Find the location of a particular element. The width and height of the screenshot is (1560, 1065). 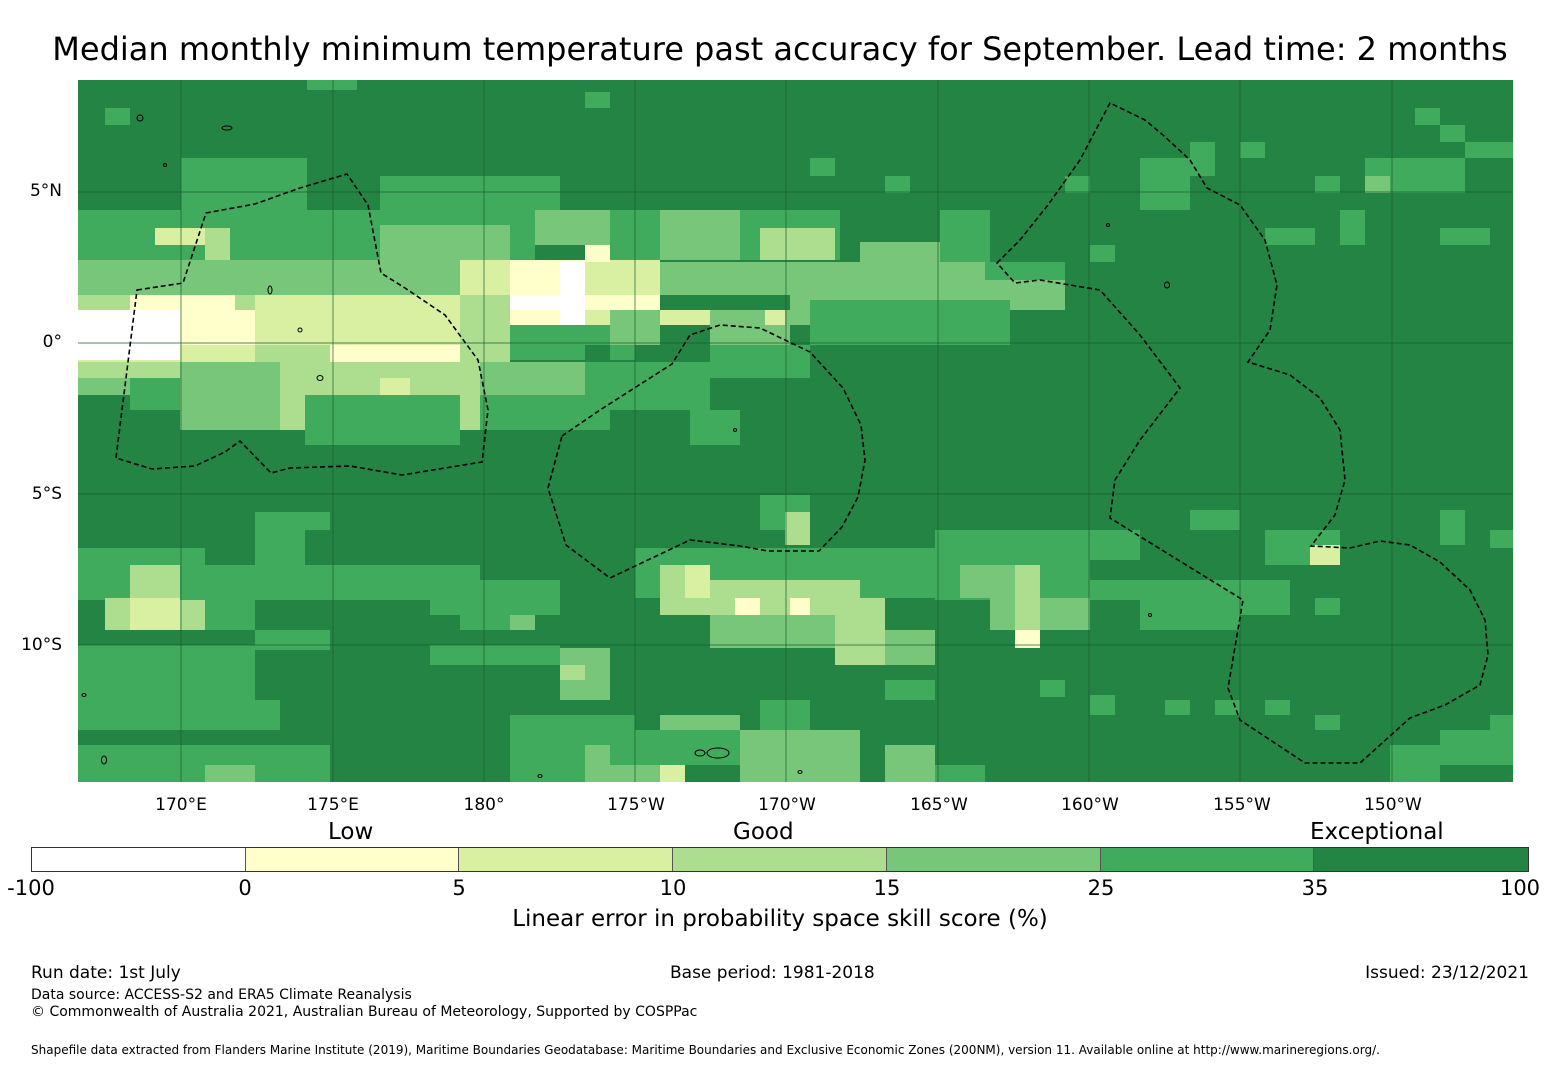

colorbar-tick: 5 is located at coordinates (459, 888).